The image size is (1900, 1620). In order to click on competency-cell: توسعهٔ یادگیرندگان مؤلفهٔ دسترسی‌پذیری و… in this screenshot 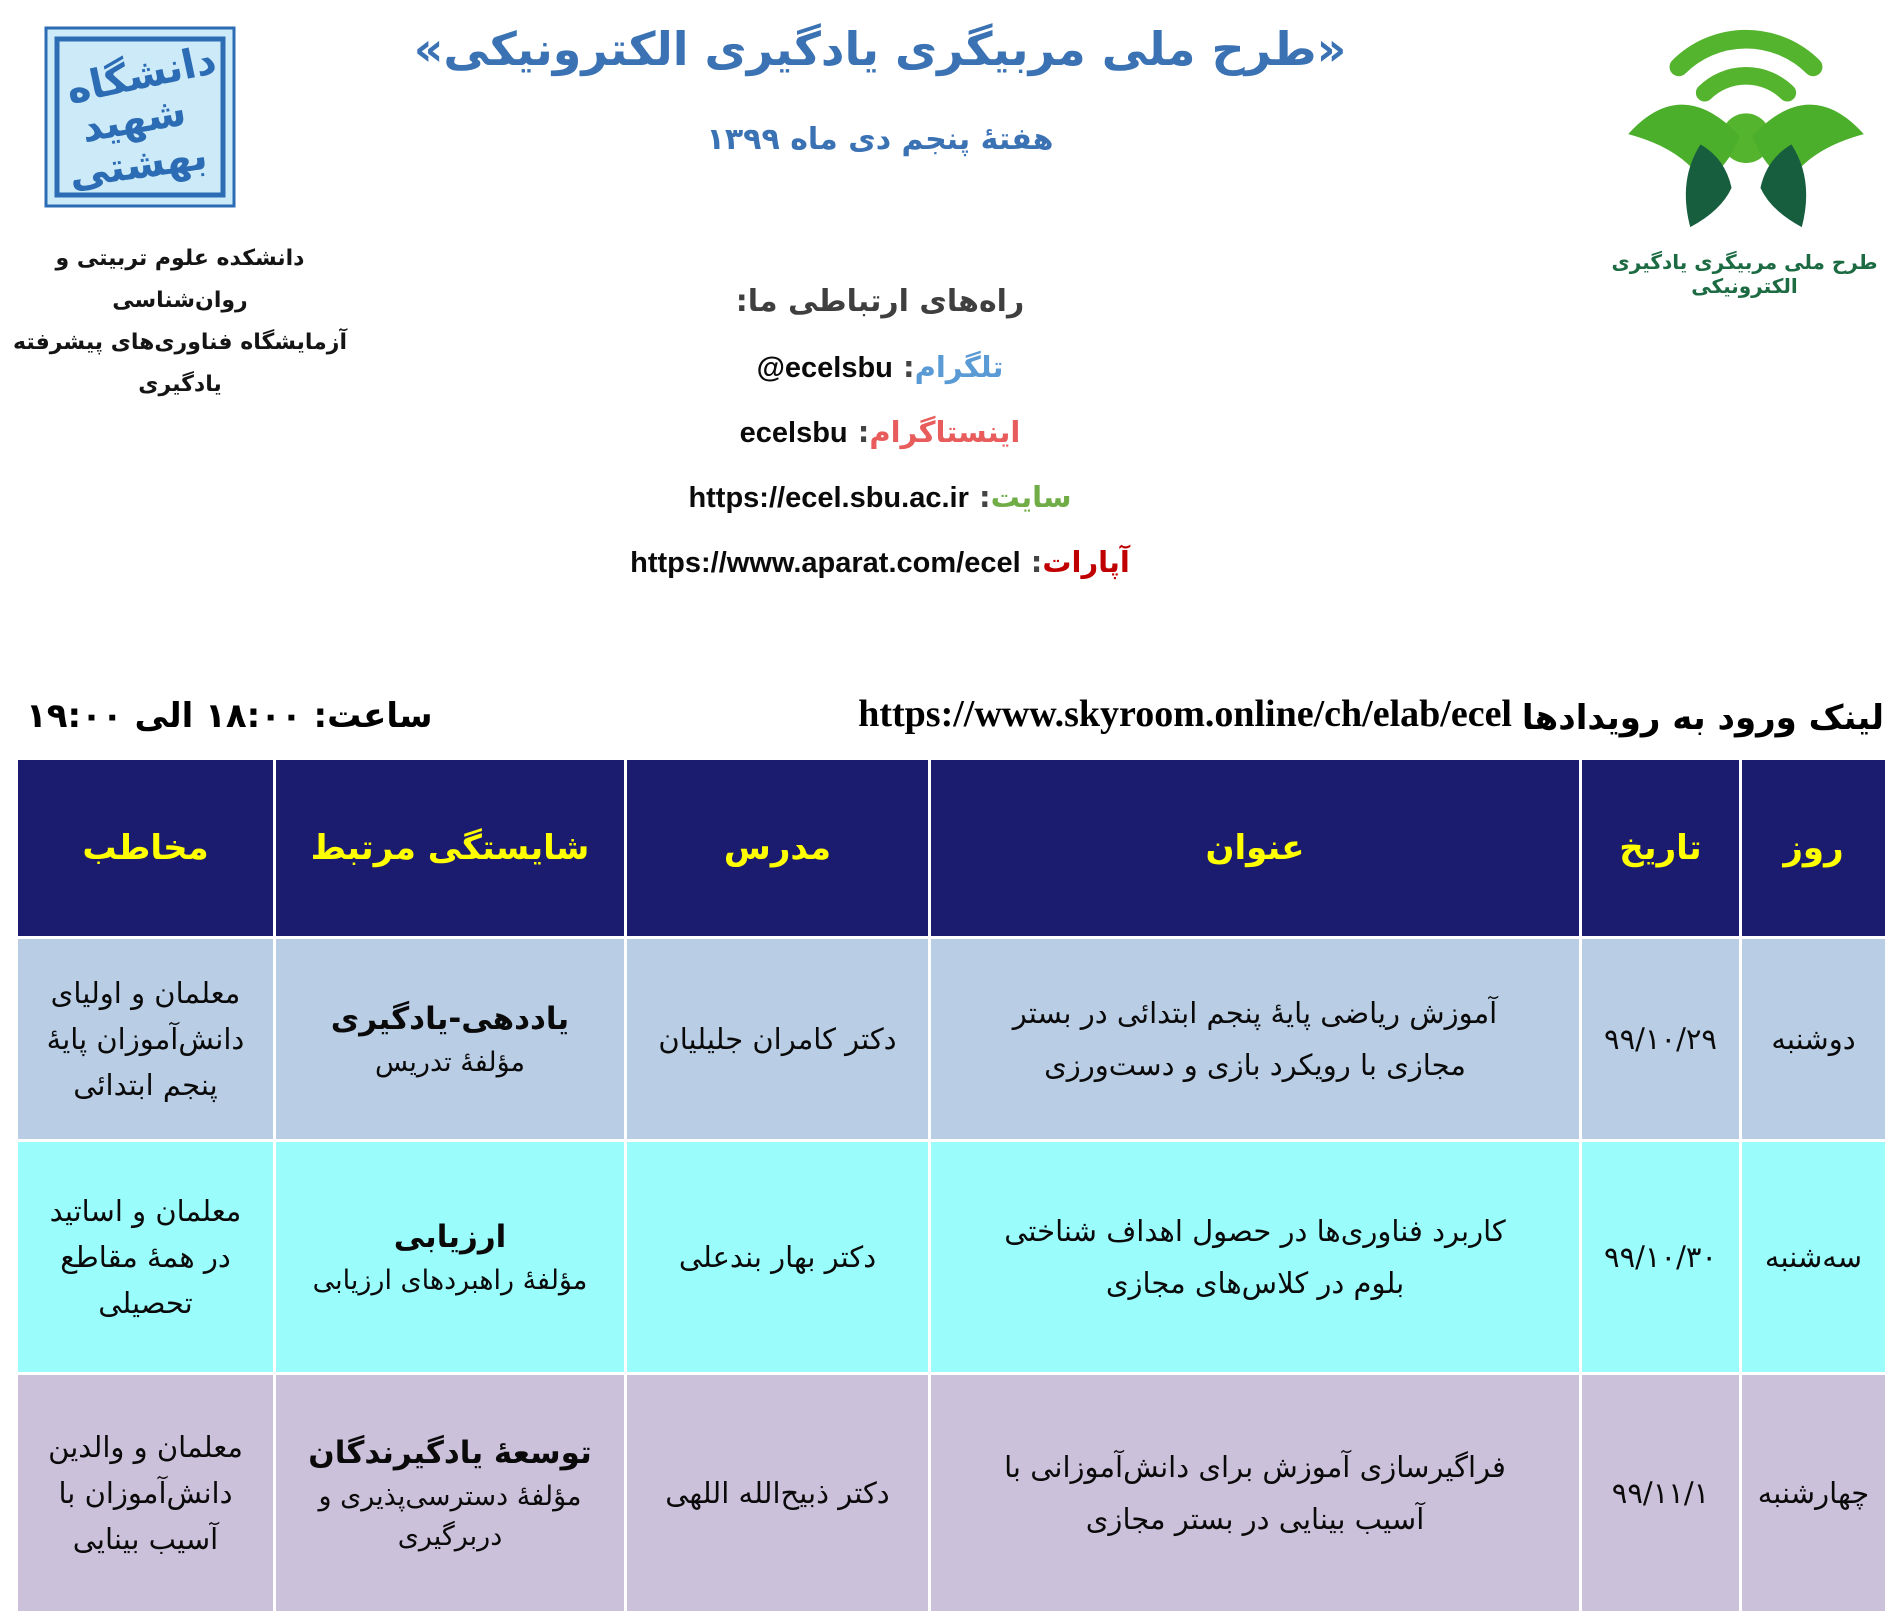, I will do `click(450, 1493)`.